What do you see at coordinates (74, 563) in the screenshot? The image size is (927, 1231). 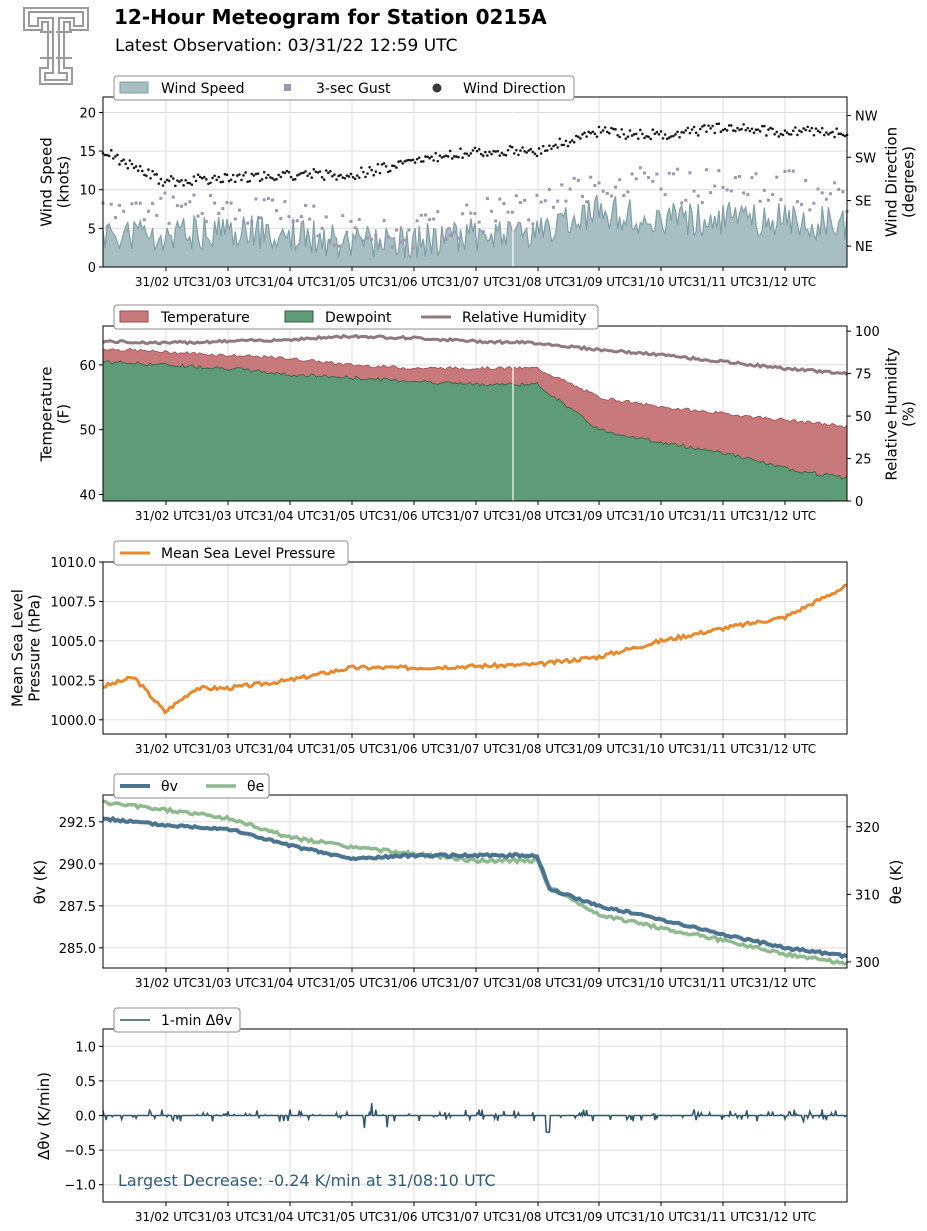 I see `y-tick-label: 1010.0` at bounding box center [74, 563].